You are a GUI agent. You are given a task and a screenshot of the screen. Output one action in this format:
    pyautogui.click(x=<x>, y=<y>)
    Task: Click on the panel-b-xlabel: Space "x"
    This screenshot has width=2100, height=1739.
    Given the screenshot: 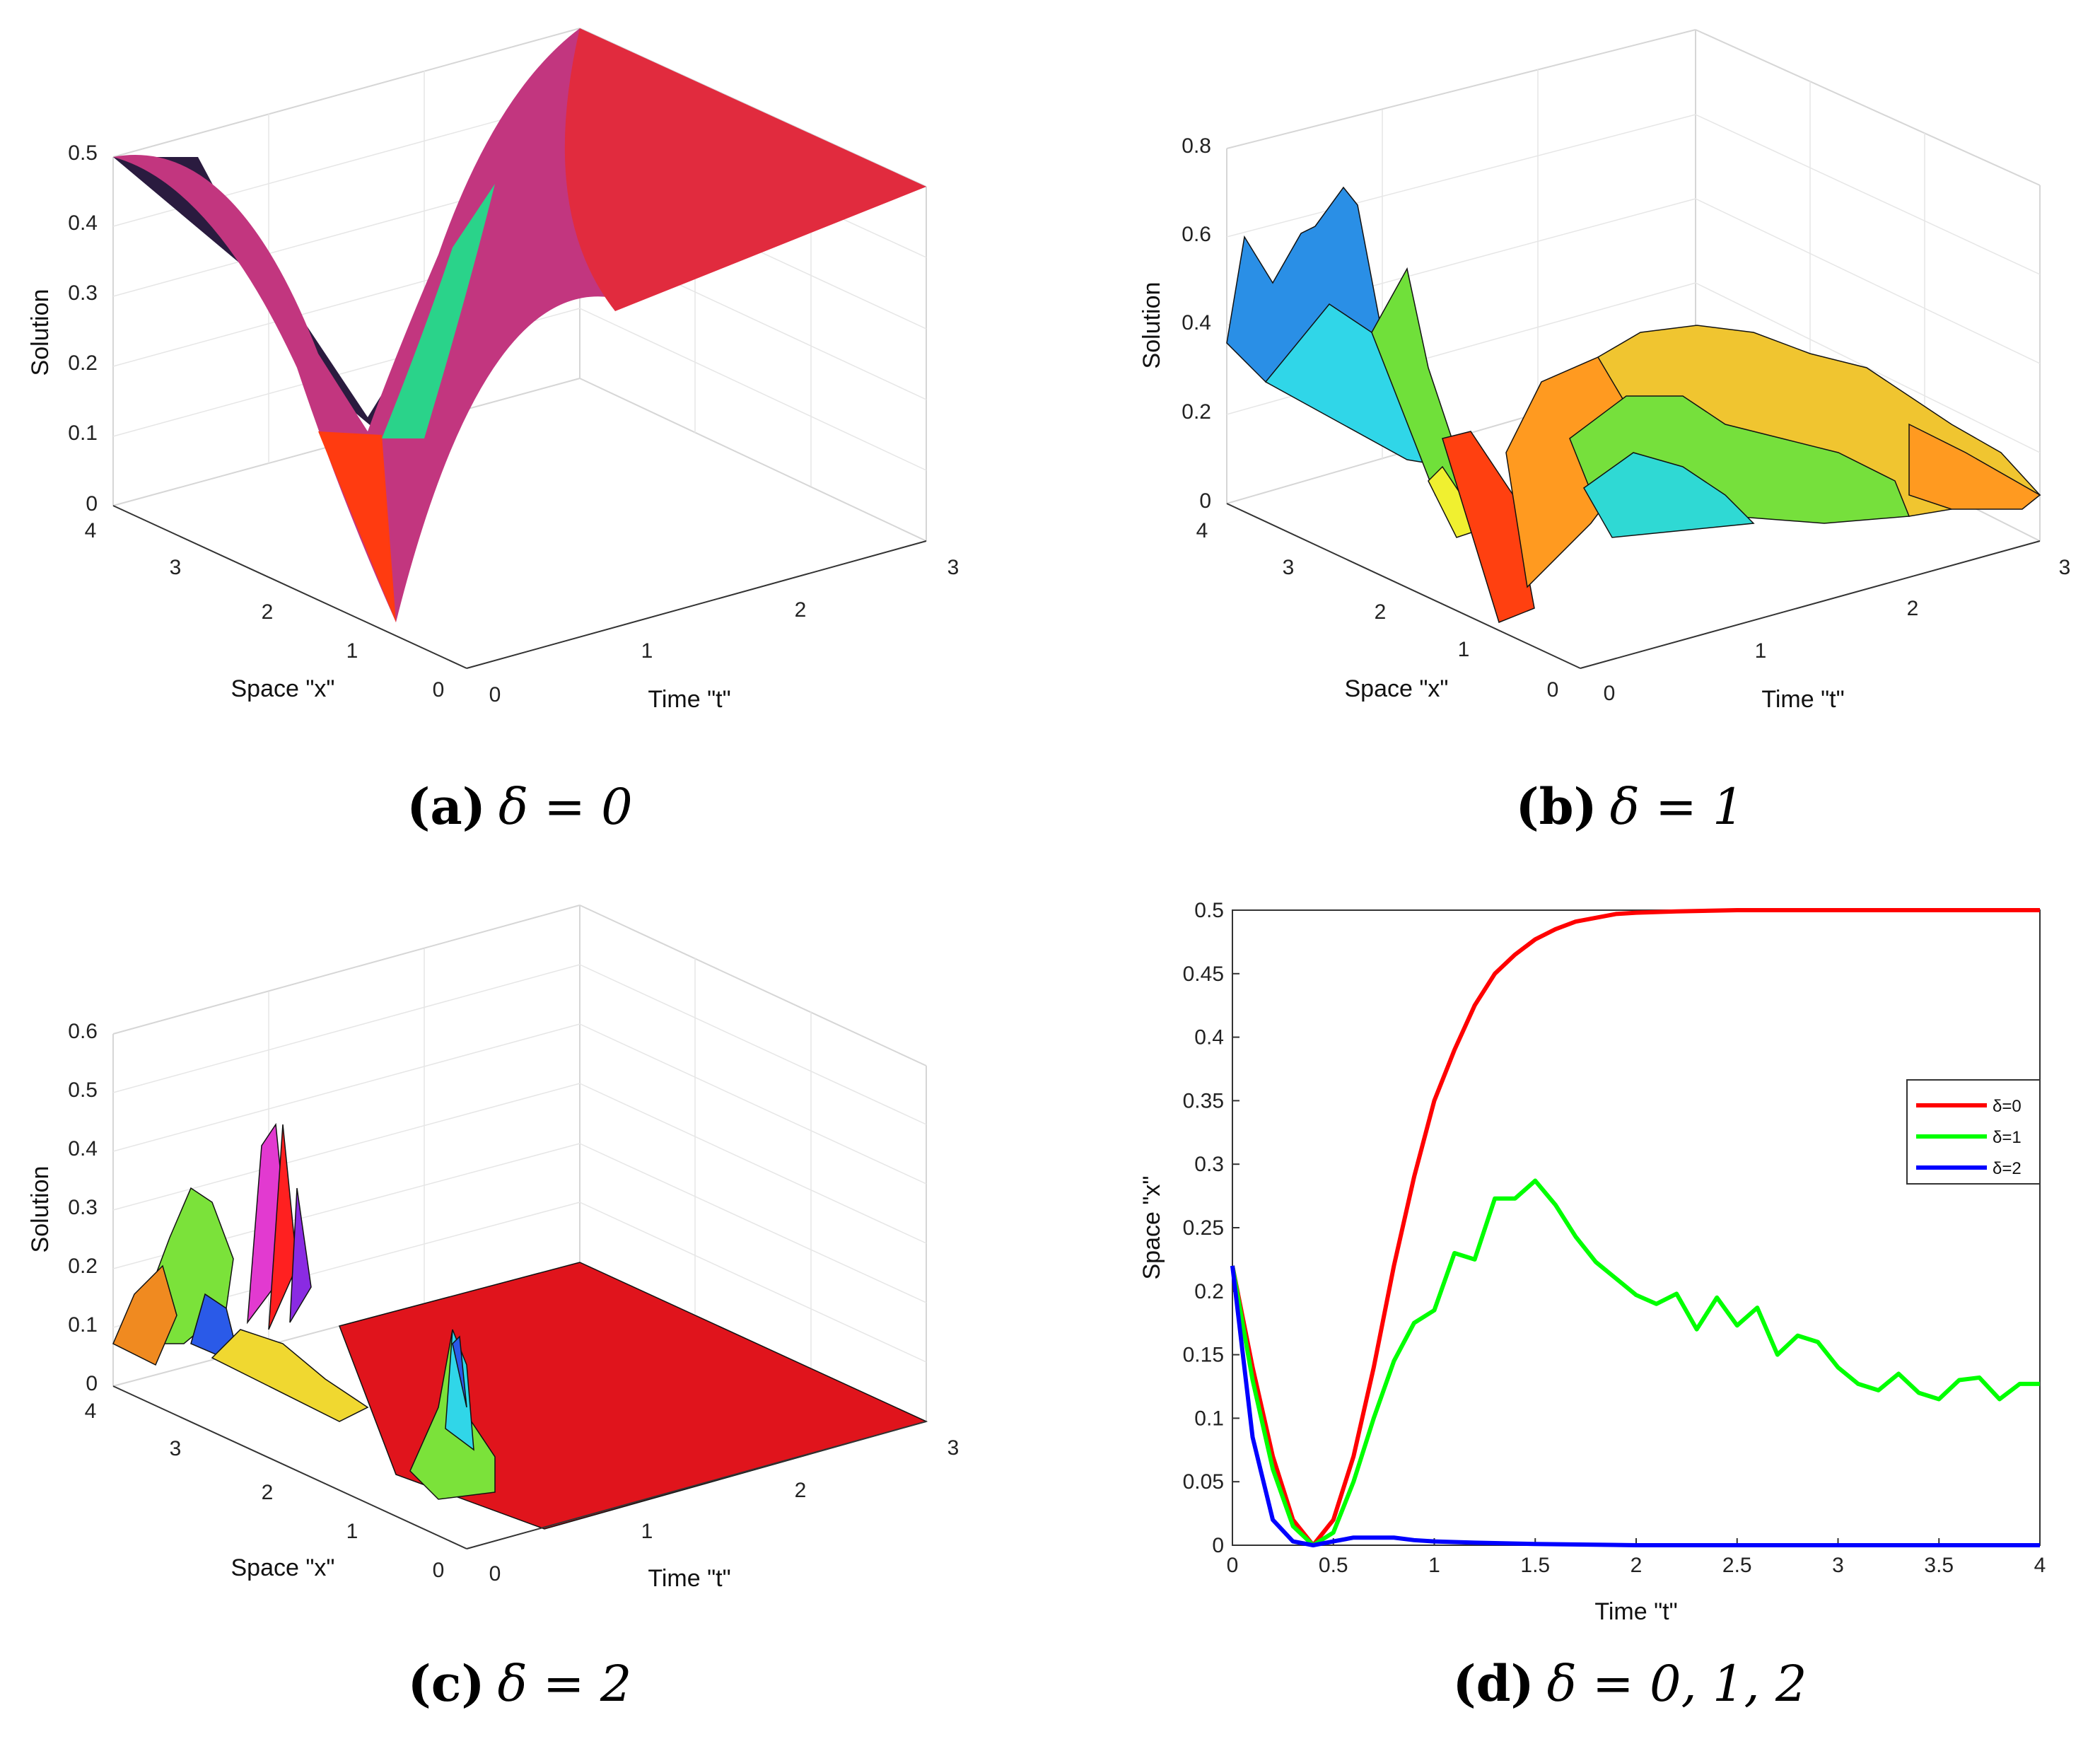 What is the action you would take?
    pyautogui.click(x=1397, y=688)
    